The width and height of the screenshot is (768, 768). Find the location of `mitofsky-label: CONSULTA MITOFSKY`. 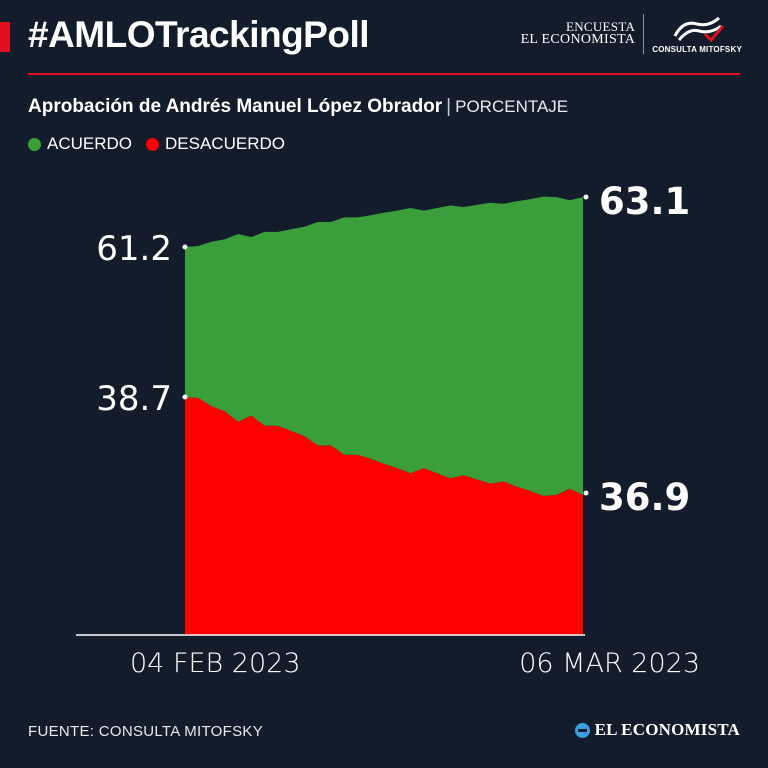

mitofsky-label: CONSULTA MITOFSKY is located at coordinates (697, 49).